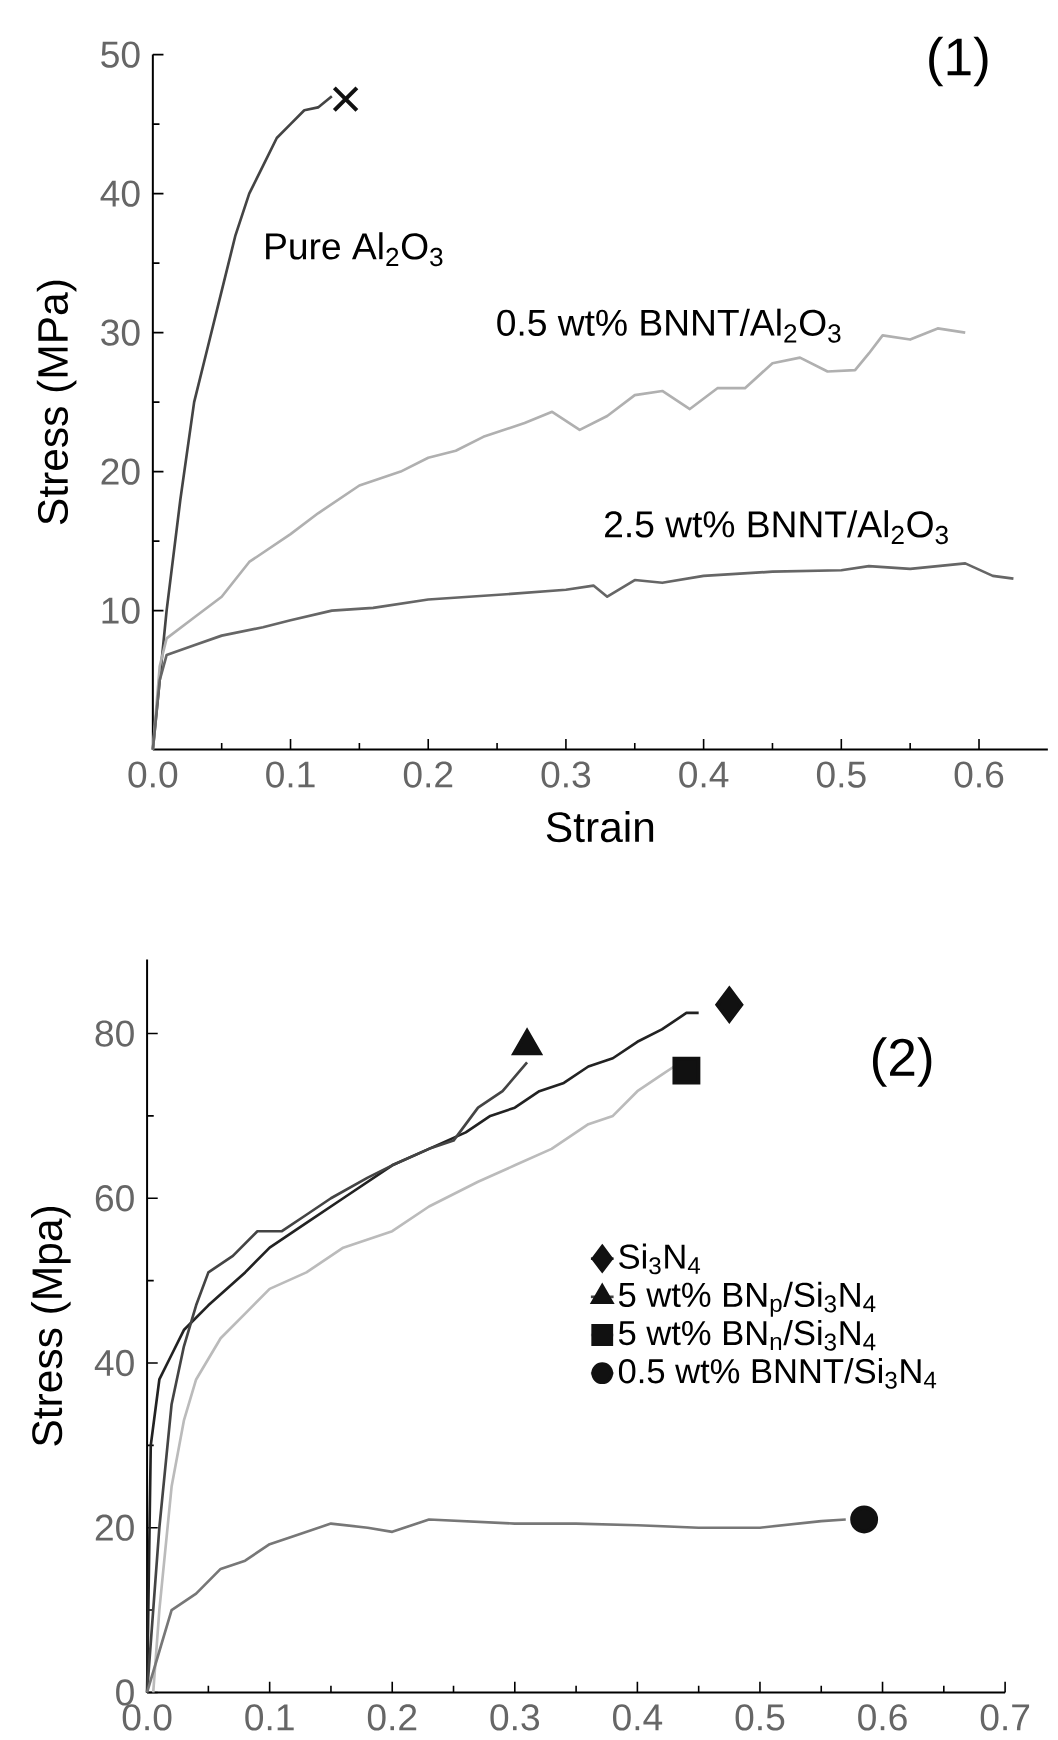 The height and width of the screenshot is (1740, 1058). What do you see at coordinates (51, 1326) in the screenshot?
I see `y-axis-title: Stress (Mpa)` at bounding box center [51, 1326].